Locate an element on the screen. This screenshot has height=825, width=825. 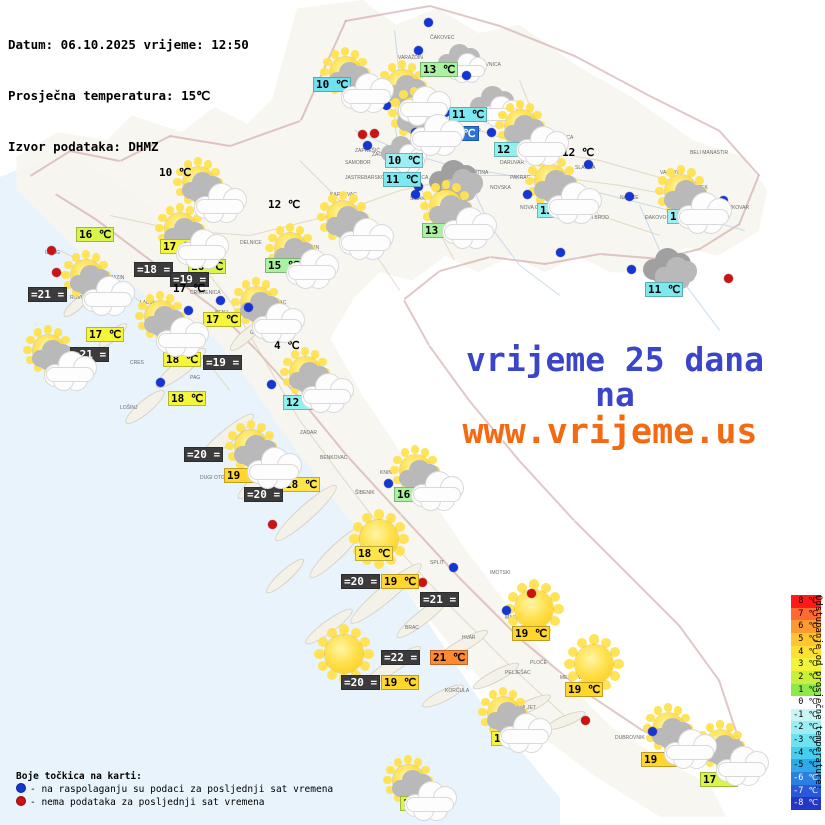
map-place-label: DELNICE is located at coordinates (251, 243).